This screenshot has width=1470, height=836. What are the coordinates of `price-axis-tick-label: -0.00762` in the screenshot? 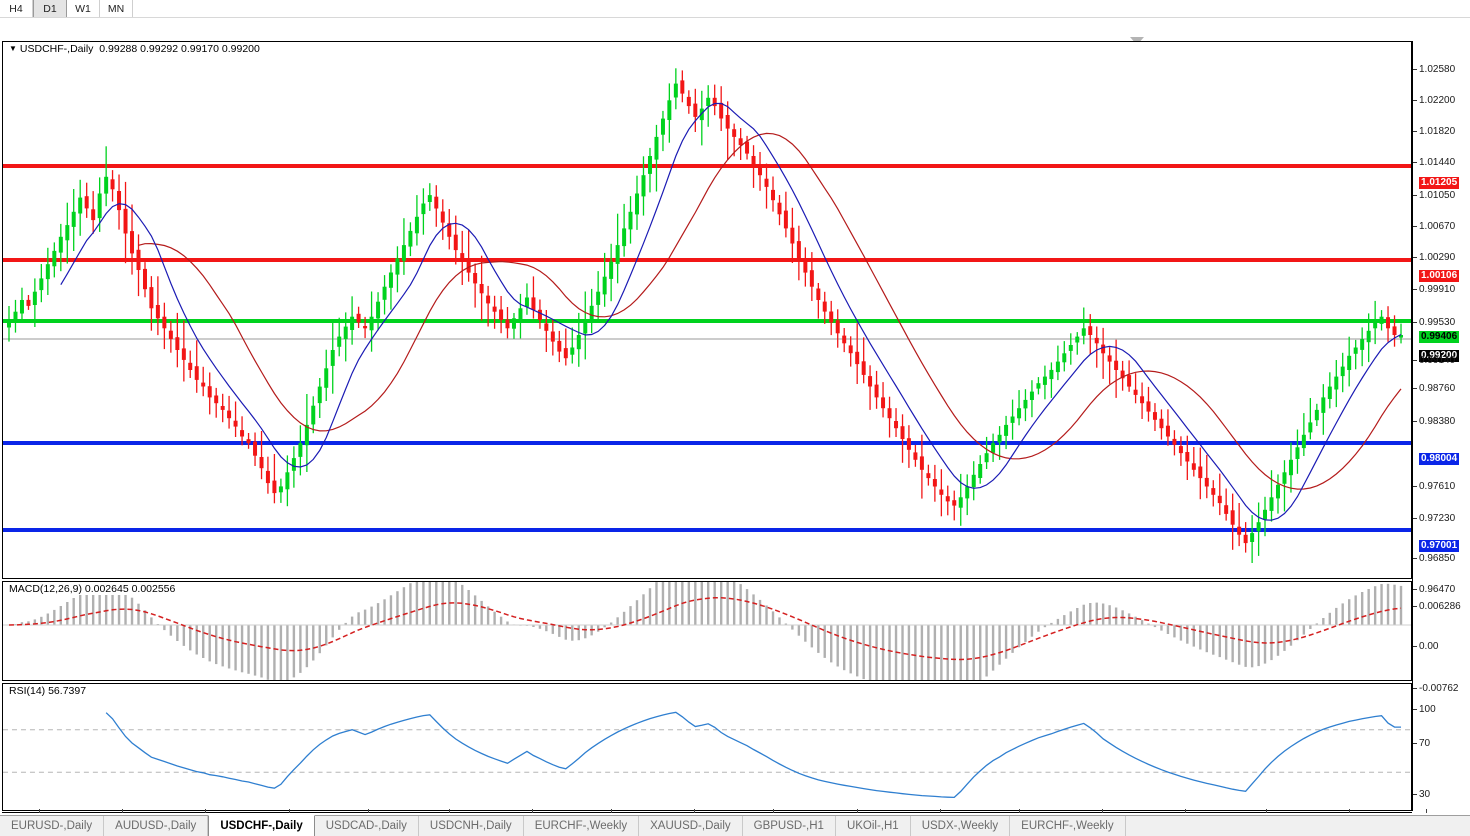 It's located at (1439, 688).